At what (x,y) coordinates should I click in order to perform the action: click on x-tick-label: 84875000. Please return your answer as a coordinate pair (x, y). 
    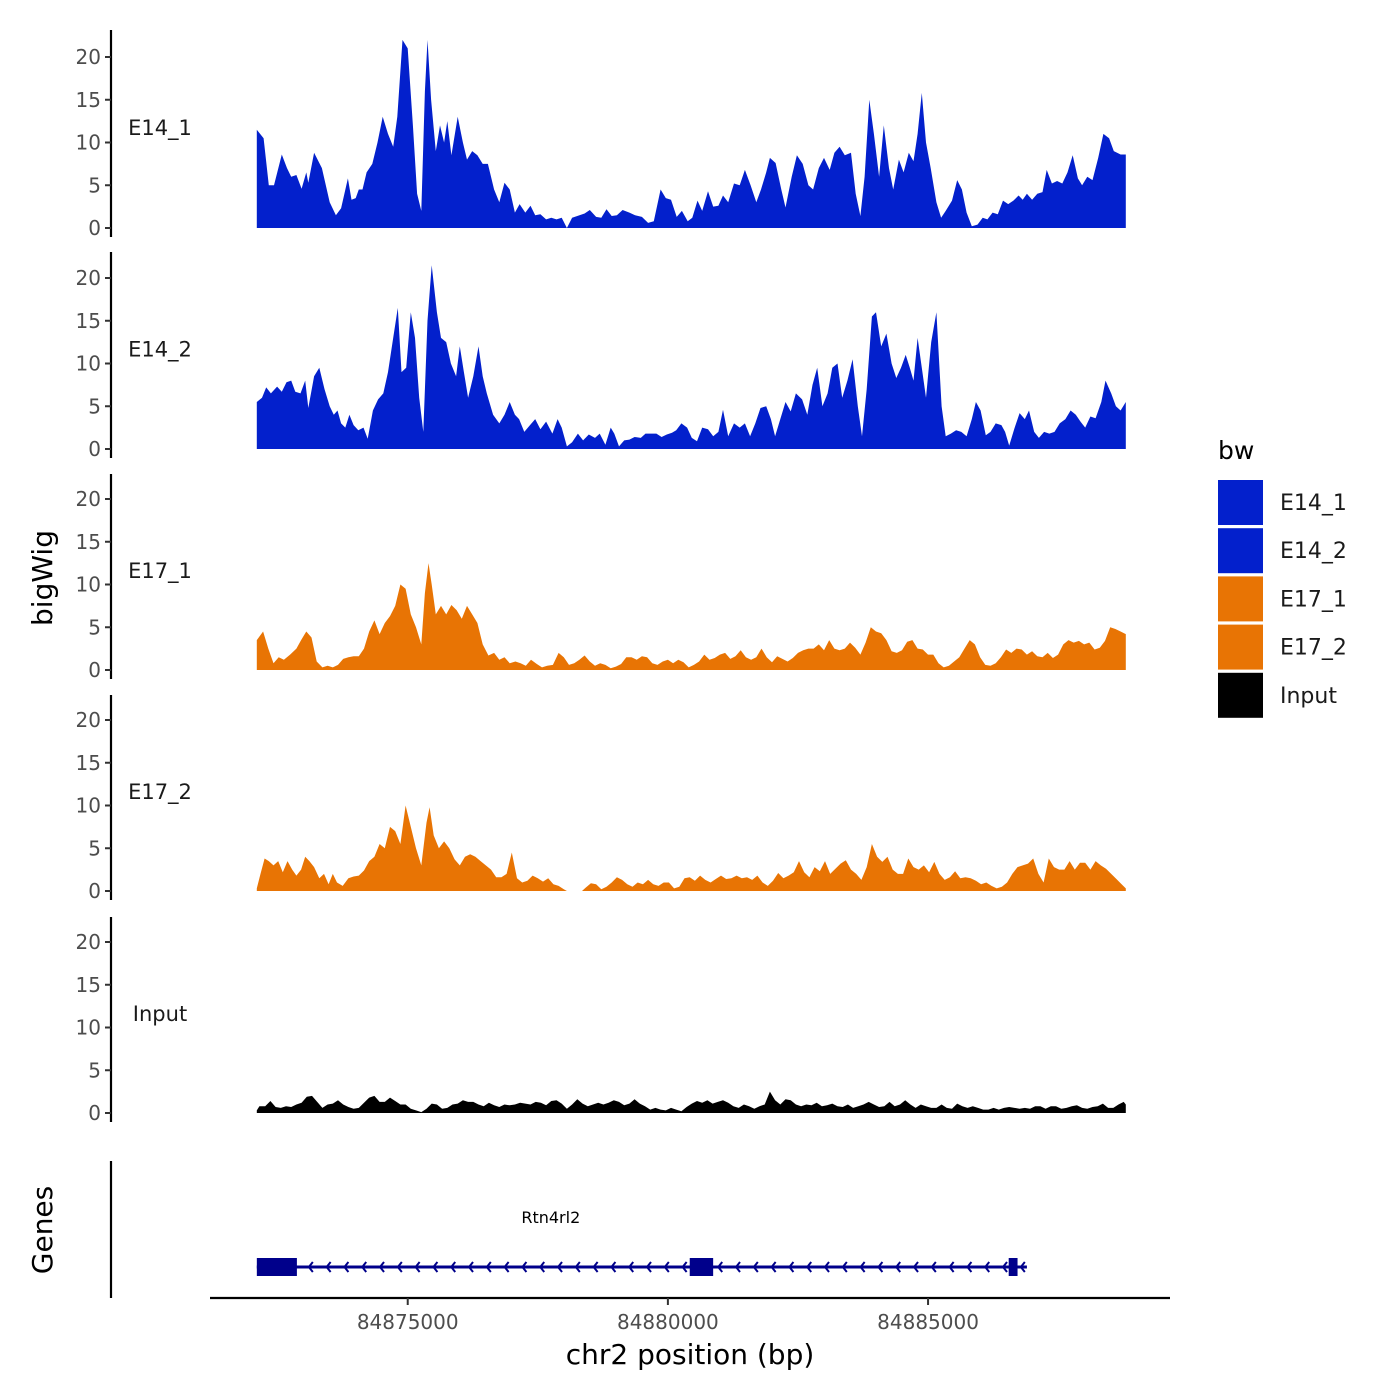
    Looking at the image, I should click on (408, 1322).